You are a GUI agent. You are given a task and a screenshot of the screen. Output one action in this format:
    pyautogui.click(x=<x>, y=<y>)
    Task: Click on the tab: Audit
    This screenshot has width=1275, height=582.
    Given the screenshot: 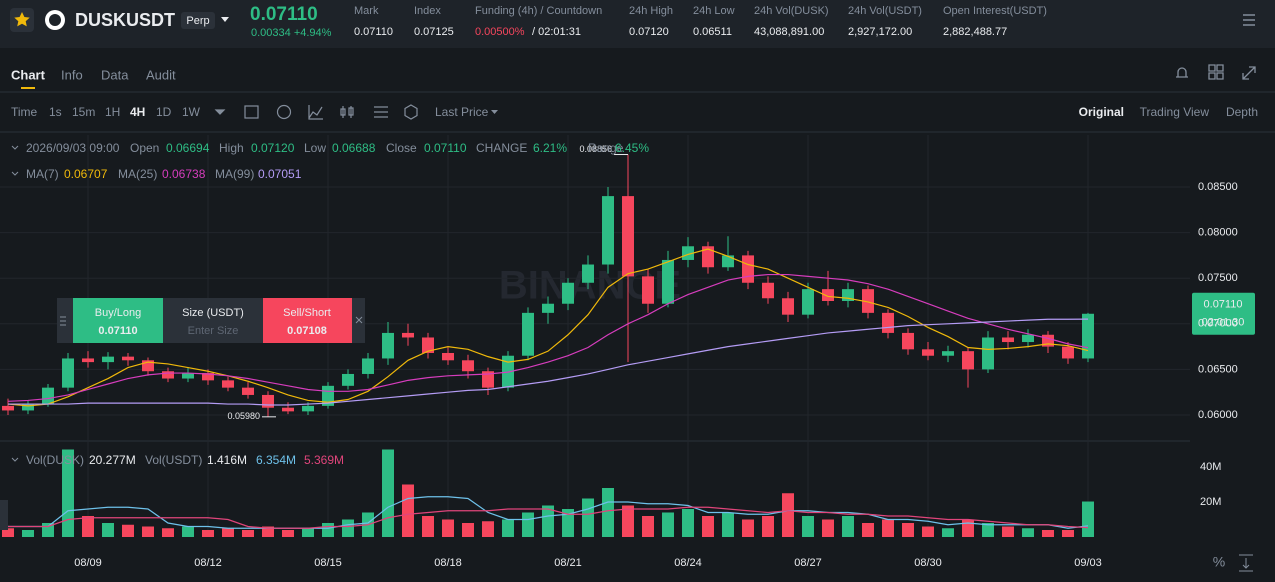 What is the action you would take?
    pyautogui.click(x=161, y=74)
    